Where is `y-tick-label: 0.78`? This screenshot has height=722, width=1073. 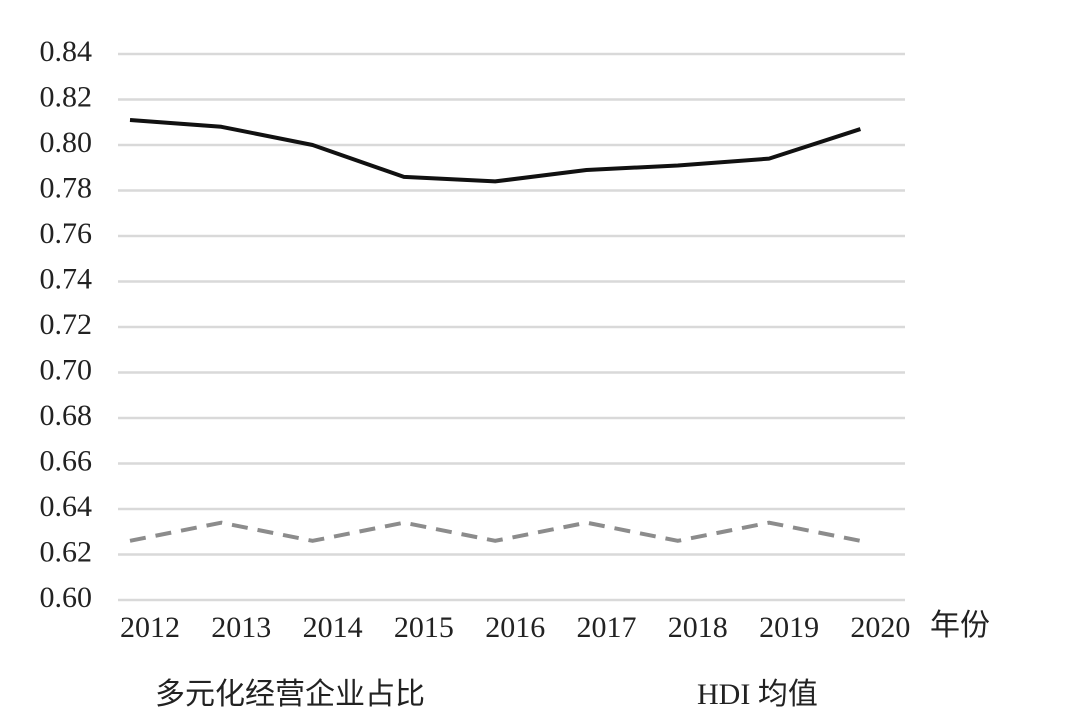 y-tick-label: 0.78 is located at coordinates (66, 187).